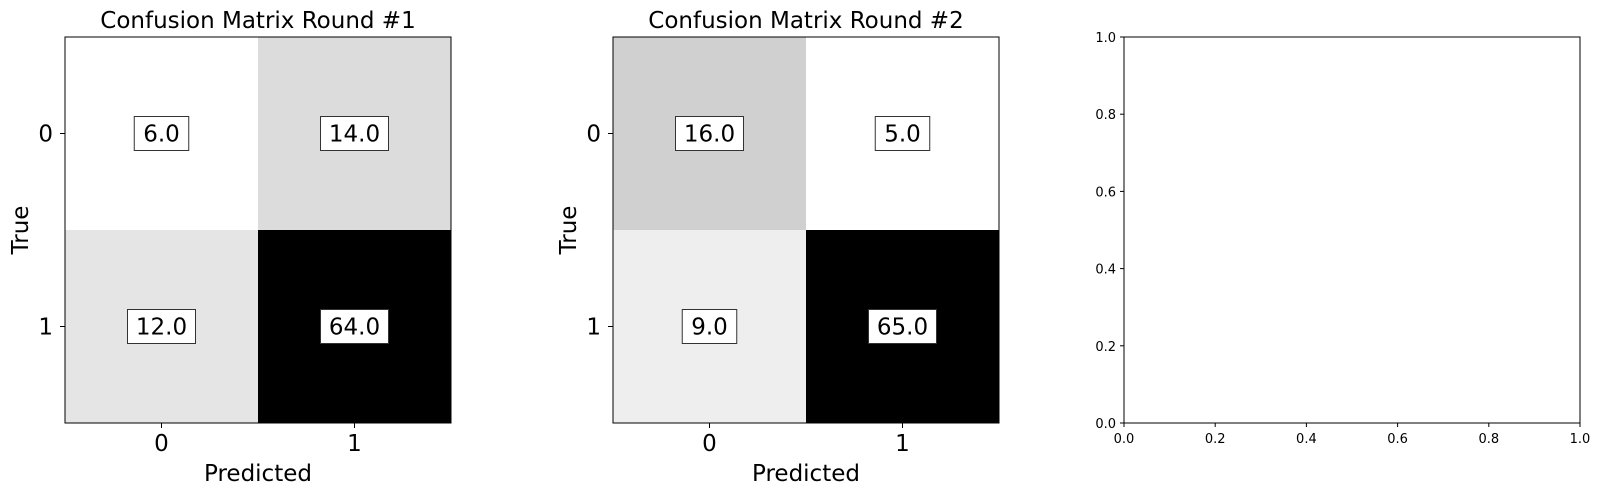 The image size is (1600, 495). I want to click on x-tick-label: 0.2, so click(1215, 439).